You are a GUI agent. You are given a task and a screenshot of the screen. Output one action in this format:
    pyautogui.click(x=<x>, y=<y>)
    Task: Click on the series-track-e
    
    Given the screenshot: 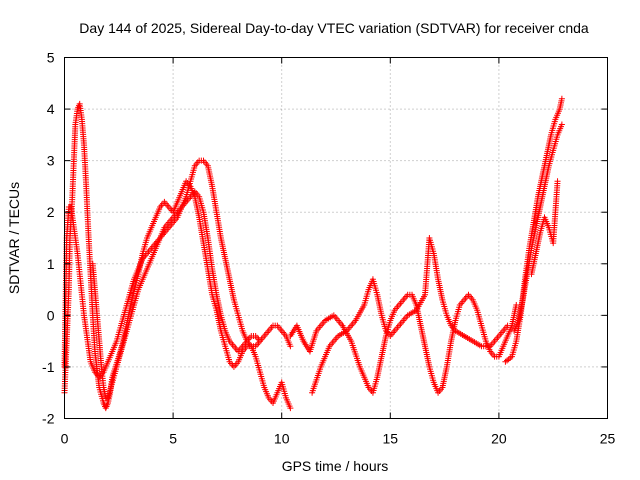 What is the action you would take?
    pyautogui.click(x=410, y=315)
    